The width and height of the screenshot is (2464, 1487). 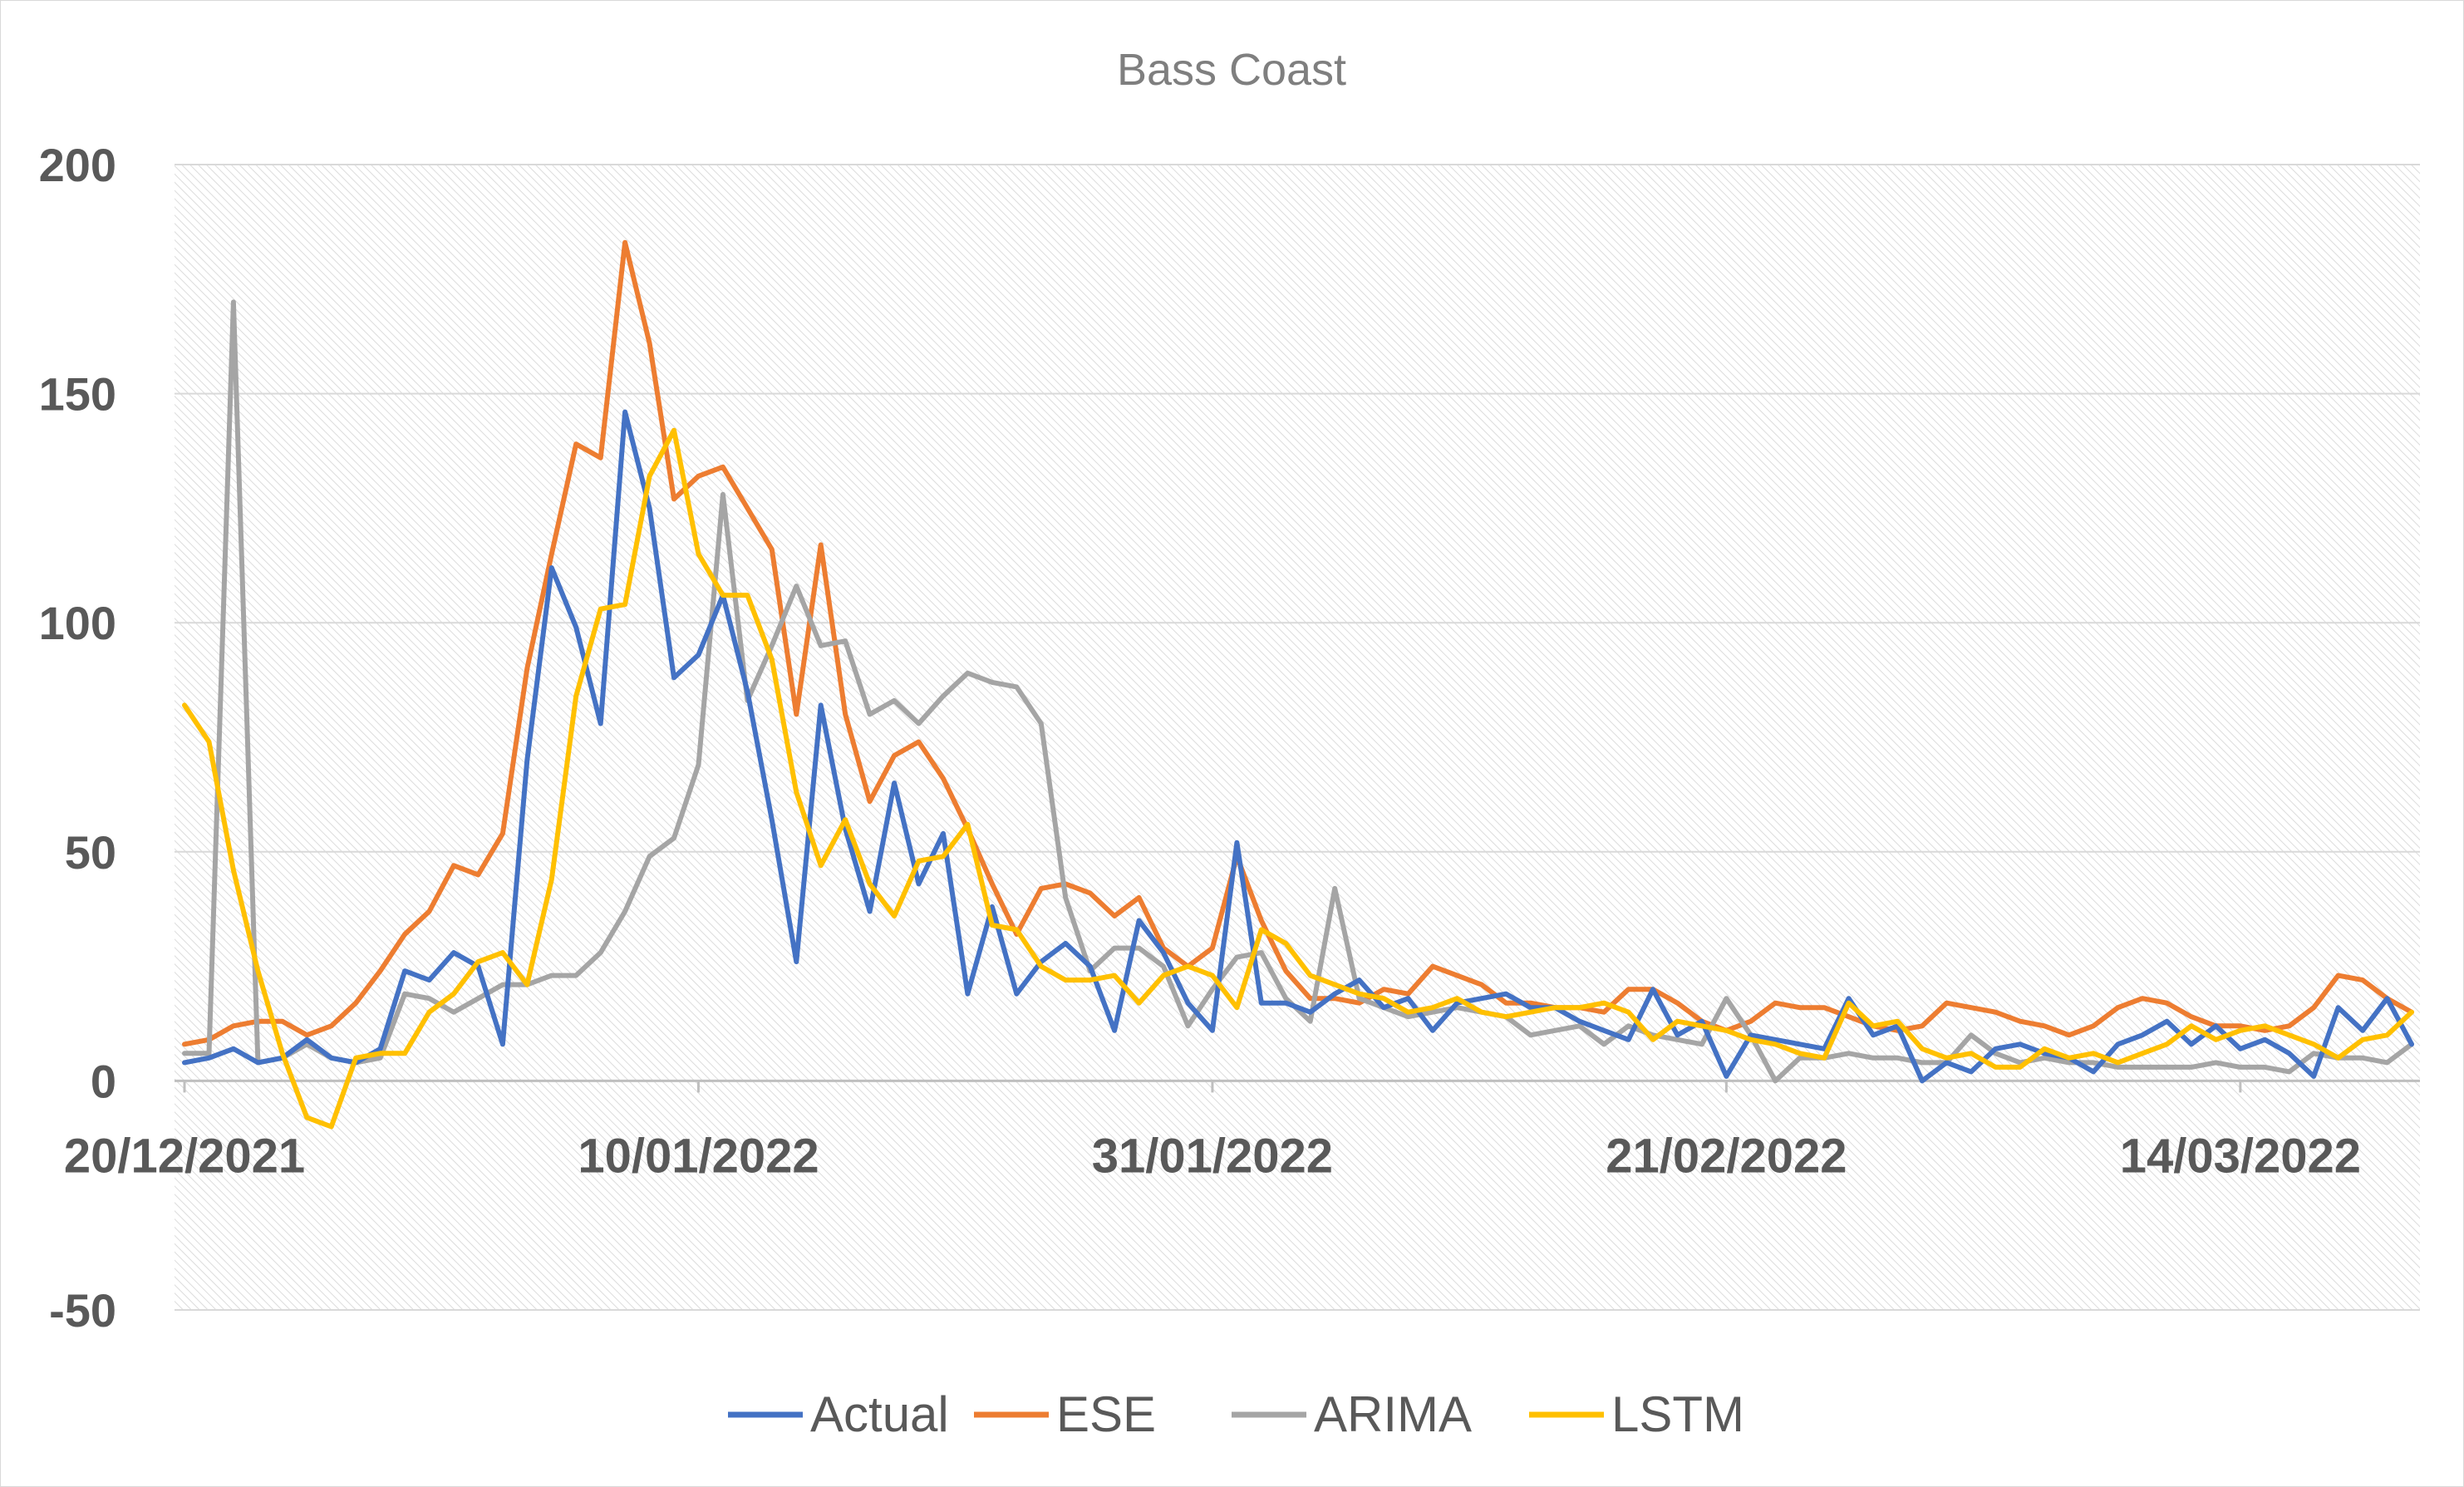 What do you see at coordinates (2240, 1156) in the screenshot?
I see `x-tick-label-4: 14/03/2022` at bounding box center [2240, 1156].